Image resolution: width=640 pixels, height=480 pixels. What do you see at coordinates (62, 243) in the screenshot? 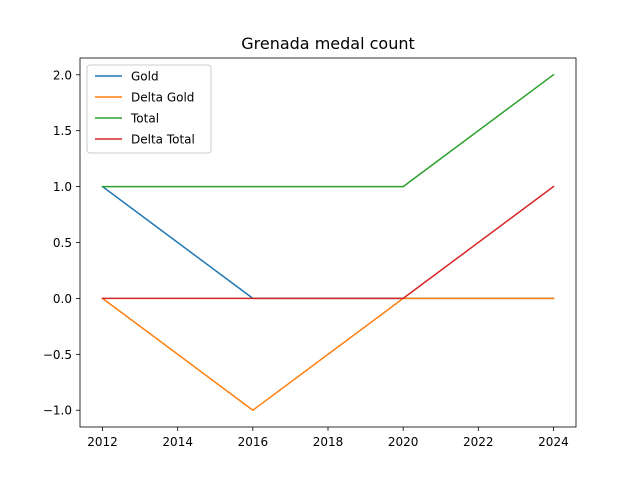
I see `y-tick-label-3: 0.5` at bounding box center [62, 243].